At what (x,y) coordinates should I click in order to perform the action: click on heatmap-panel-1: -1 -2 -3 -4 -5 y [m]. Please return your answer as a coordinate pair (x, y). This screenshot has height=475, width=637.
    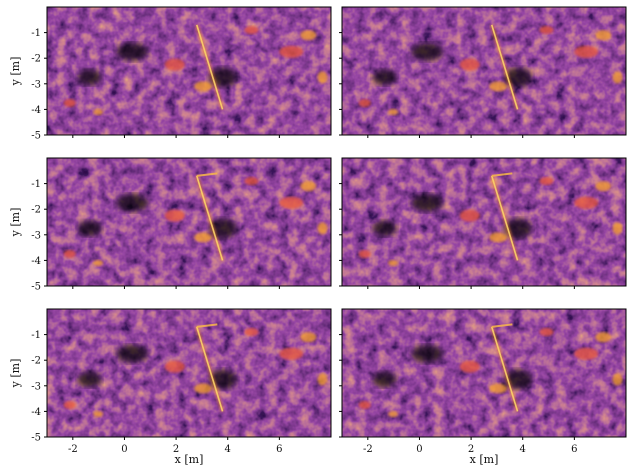
    Looking at the image, I should click on (170, 74).